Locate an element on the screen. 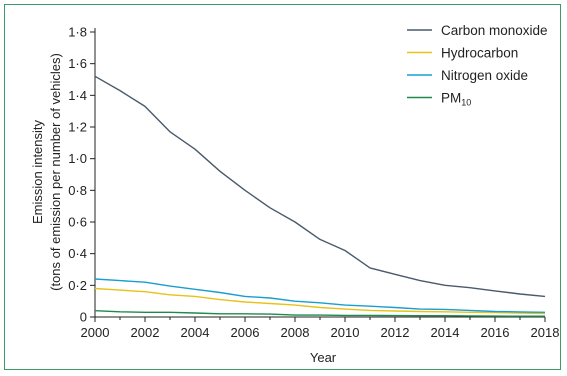  y-tick-label: 0·6 is located at coordinates (77, 222).